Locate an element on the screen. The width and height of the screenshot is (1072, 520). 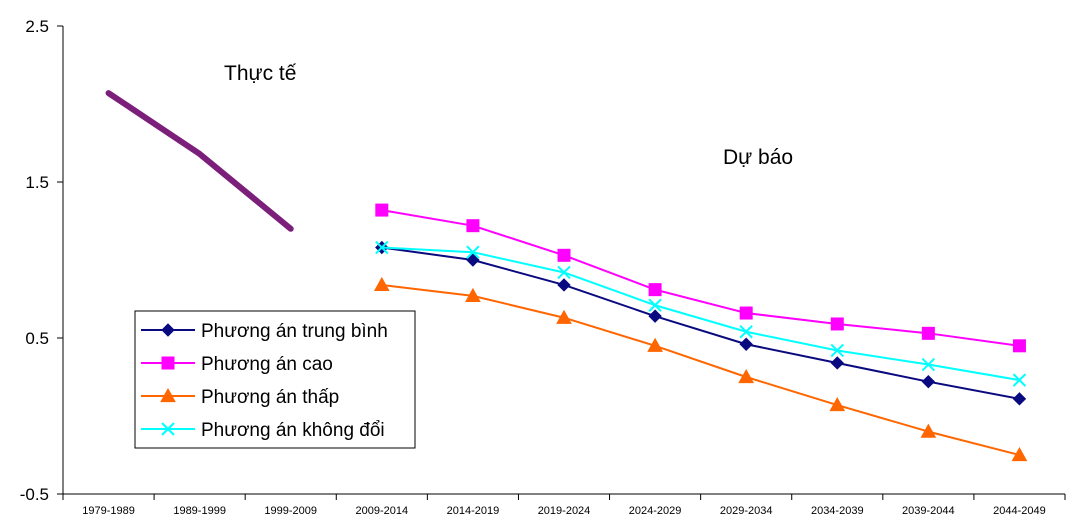
y-tick-label: 1.5 is located at coordinates (37, 182).